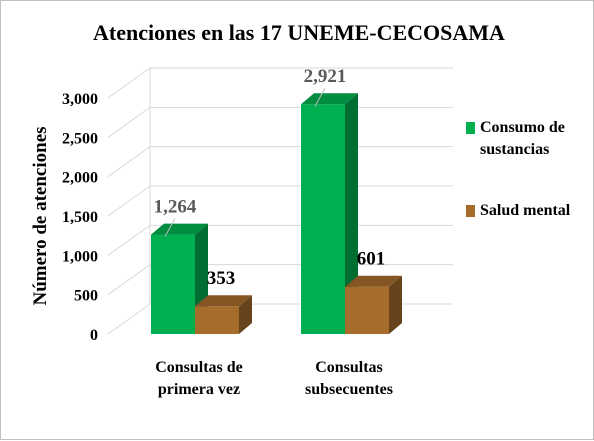  What do you see at coordinates (349, 378) in the screenshot?
I see `x-category-label: Consultas subsecuentes` at bounding box center [349, 378].